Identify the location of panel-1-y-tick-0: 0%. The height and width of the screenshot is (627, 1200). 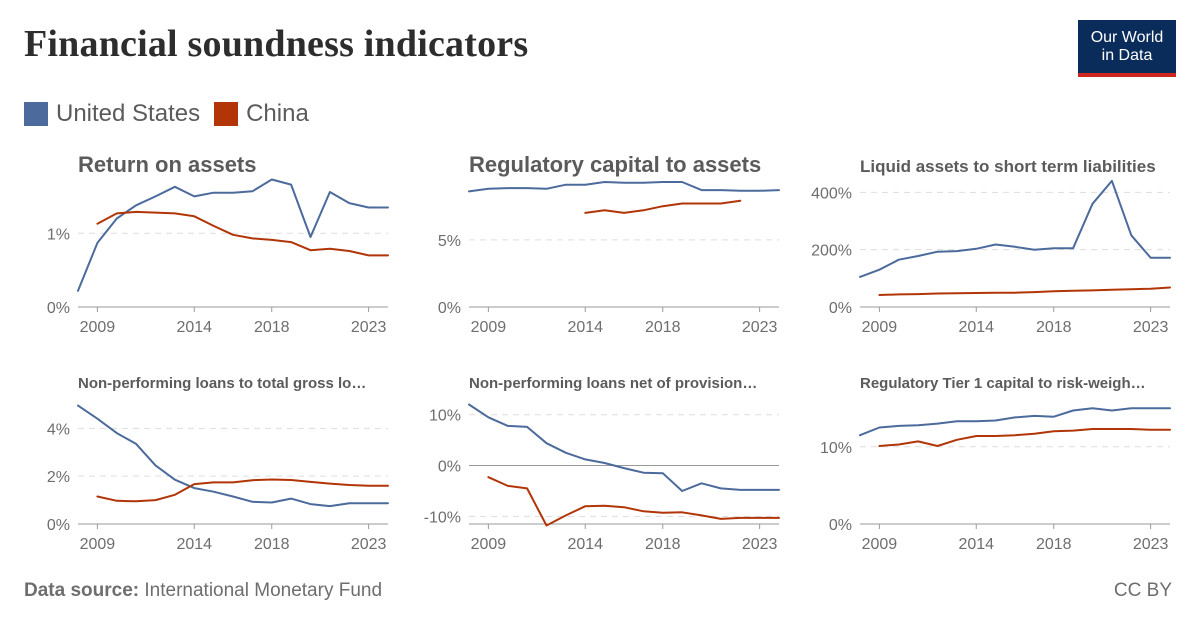
(58, 308).